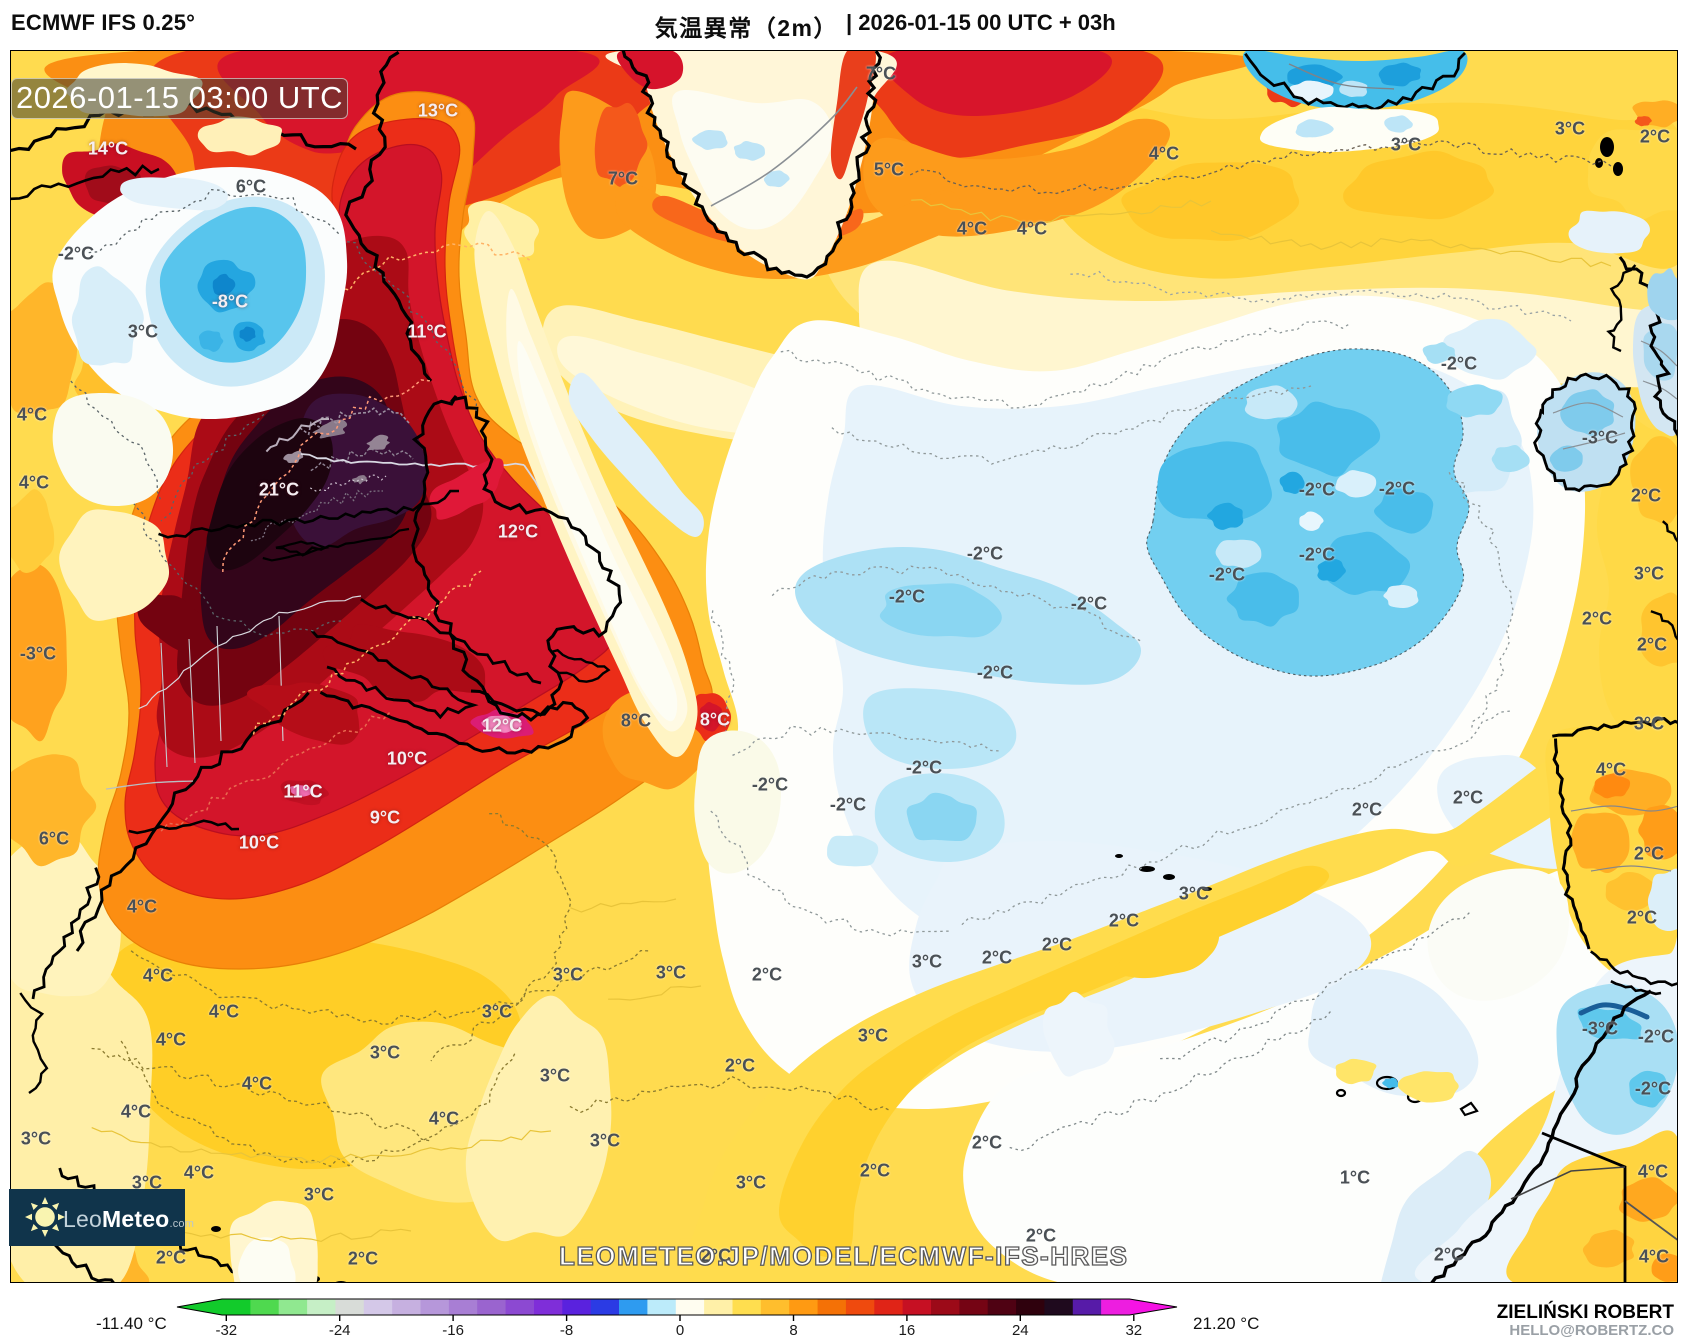  Describe the element at coordinates (226, 1330) in the screenshot. I see `svg-text: -32` at that location.